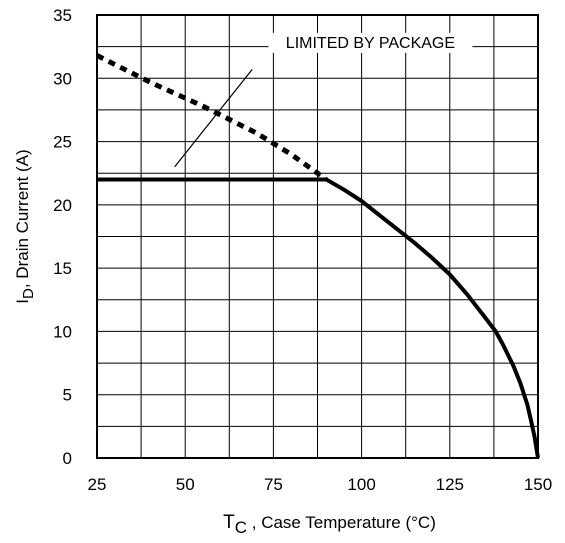 This screenshot has height=543, width=565. Describe the element at coordinates (62, 268) in the screenshot. I see `y-tick-label: 15` at that location.